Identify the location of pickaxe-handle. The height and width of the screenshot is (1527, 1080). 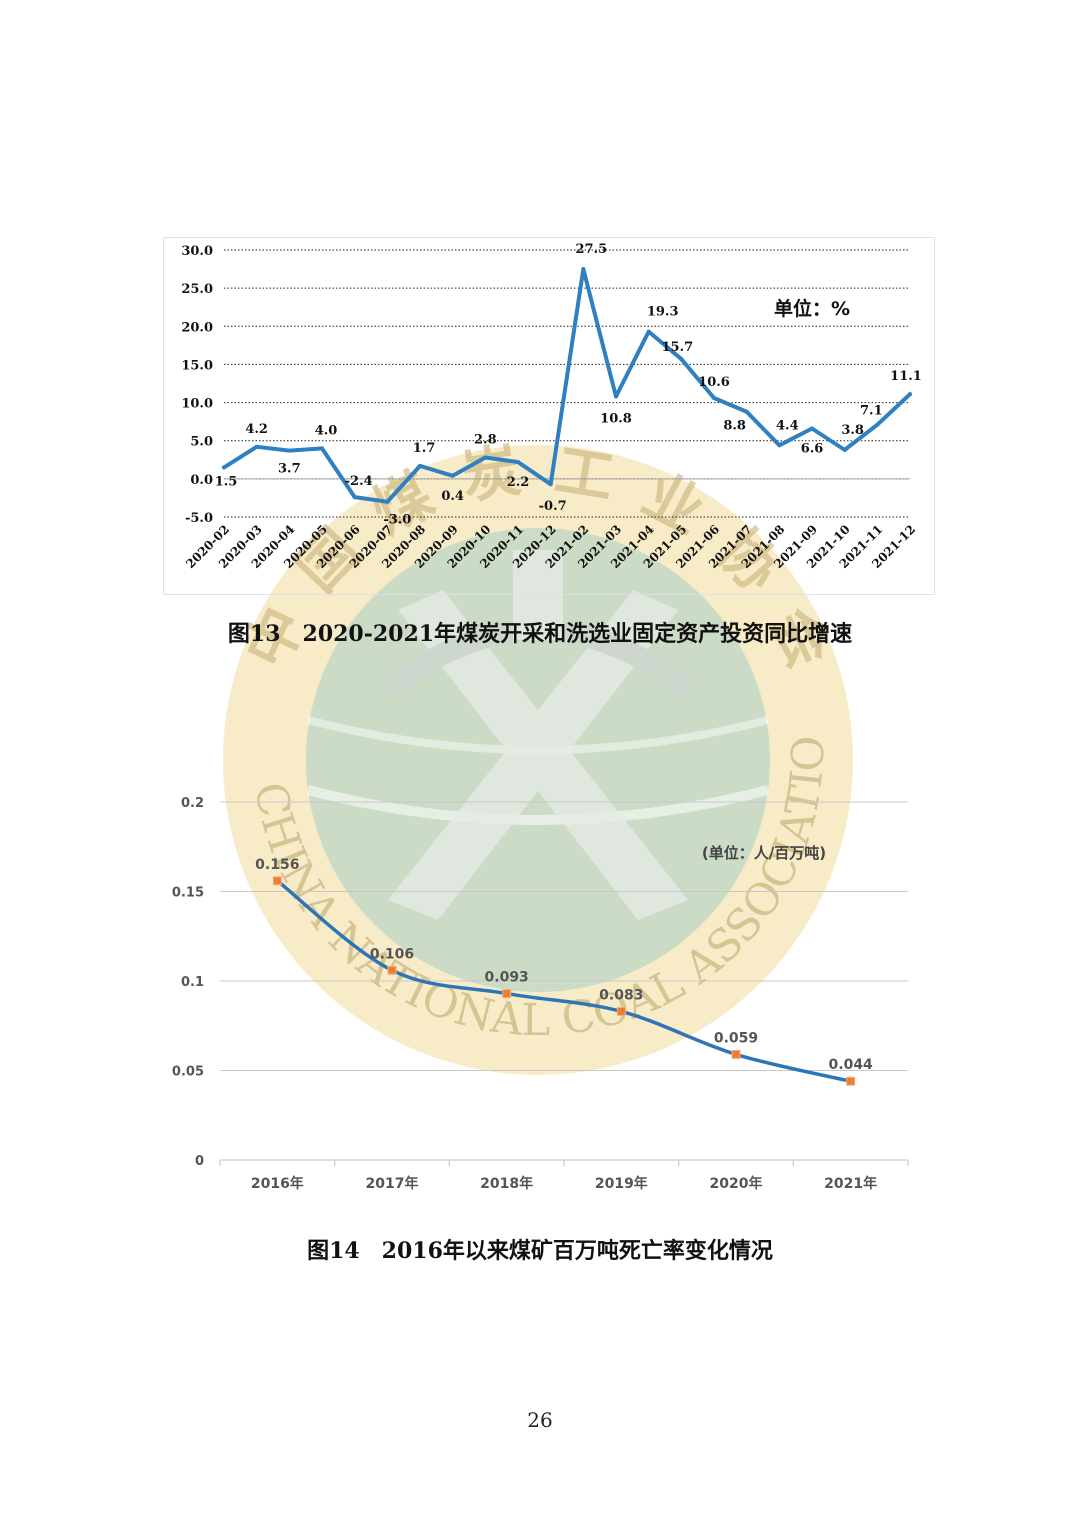
(533, 755).